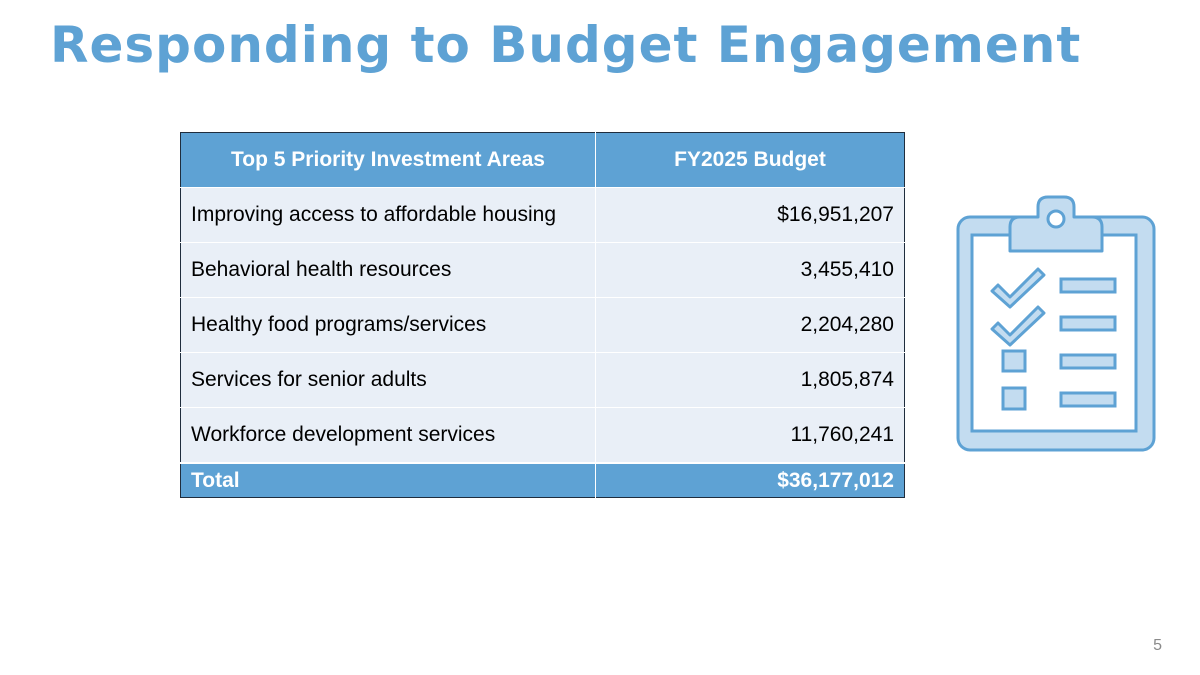 This screenshot has height=675, width=1200. What do you see at coordinates (388, 480) in the screenshot?
I see `total-label: Total` at bounding box center [388, 480].